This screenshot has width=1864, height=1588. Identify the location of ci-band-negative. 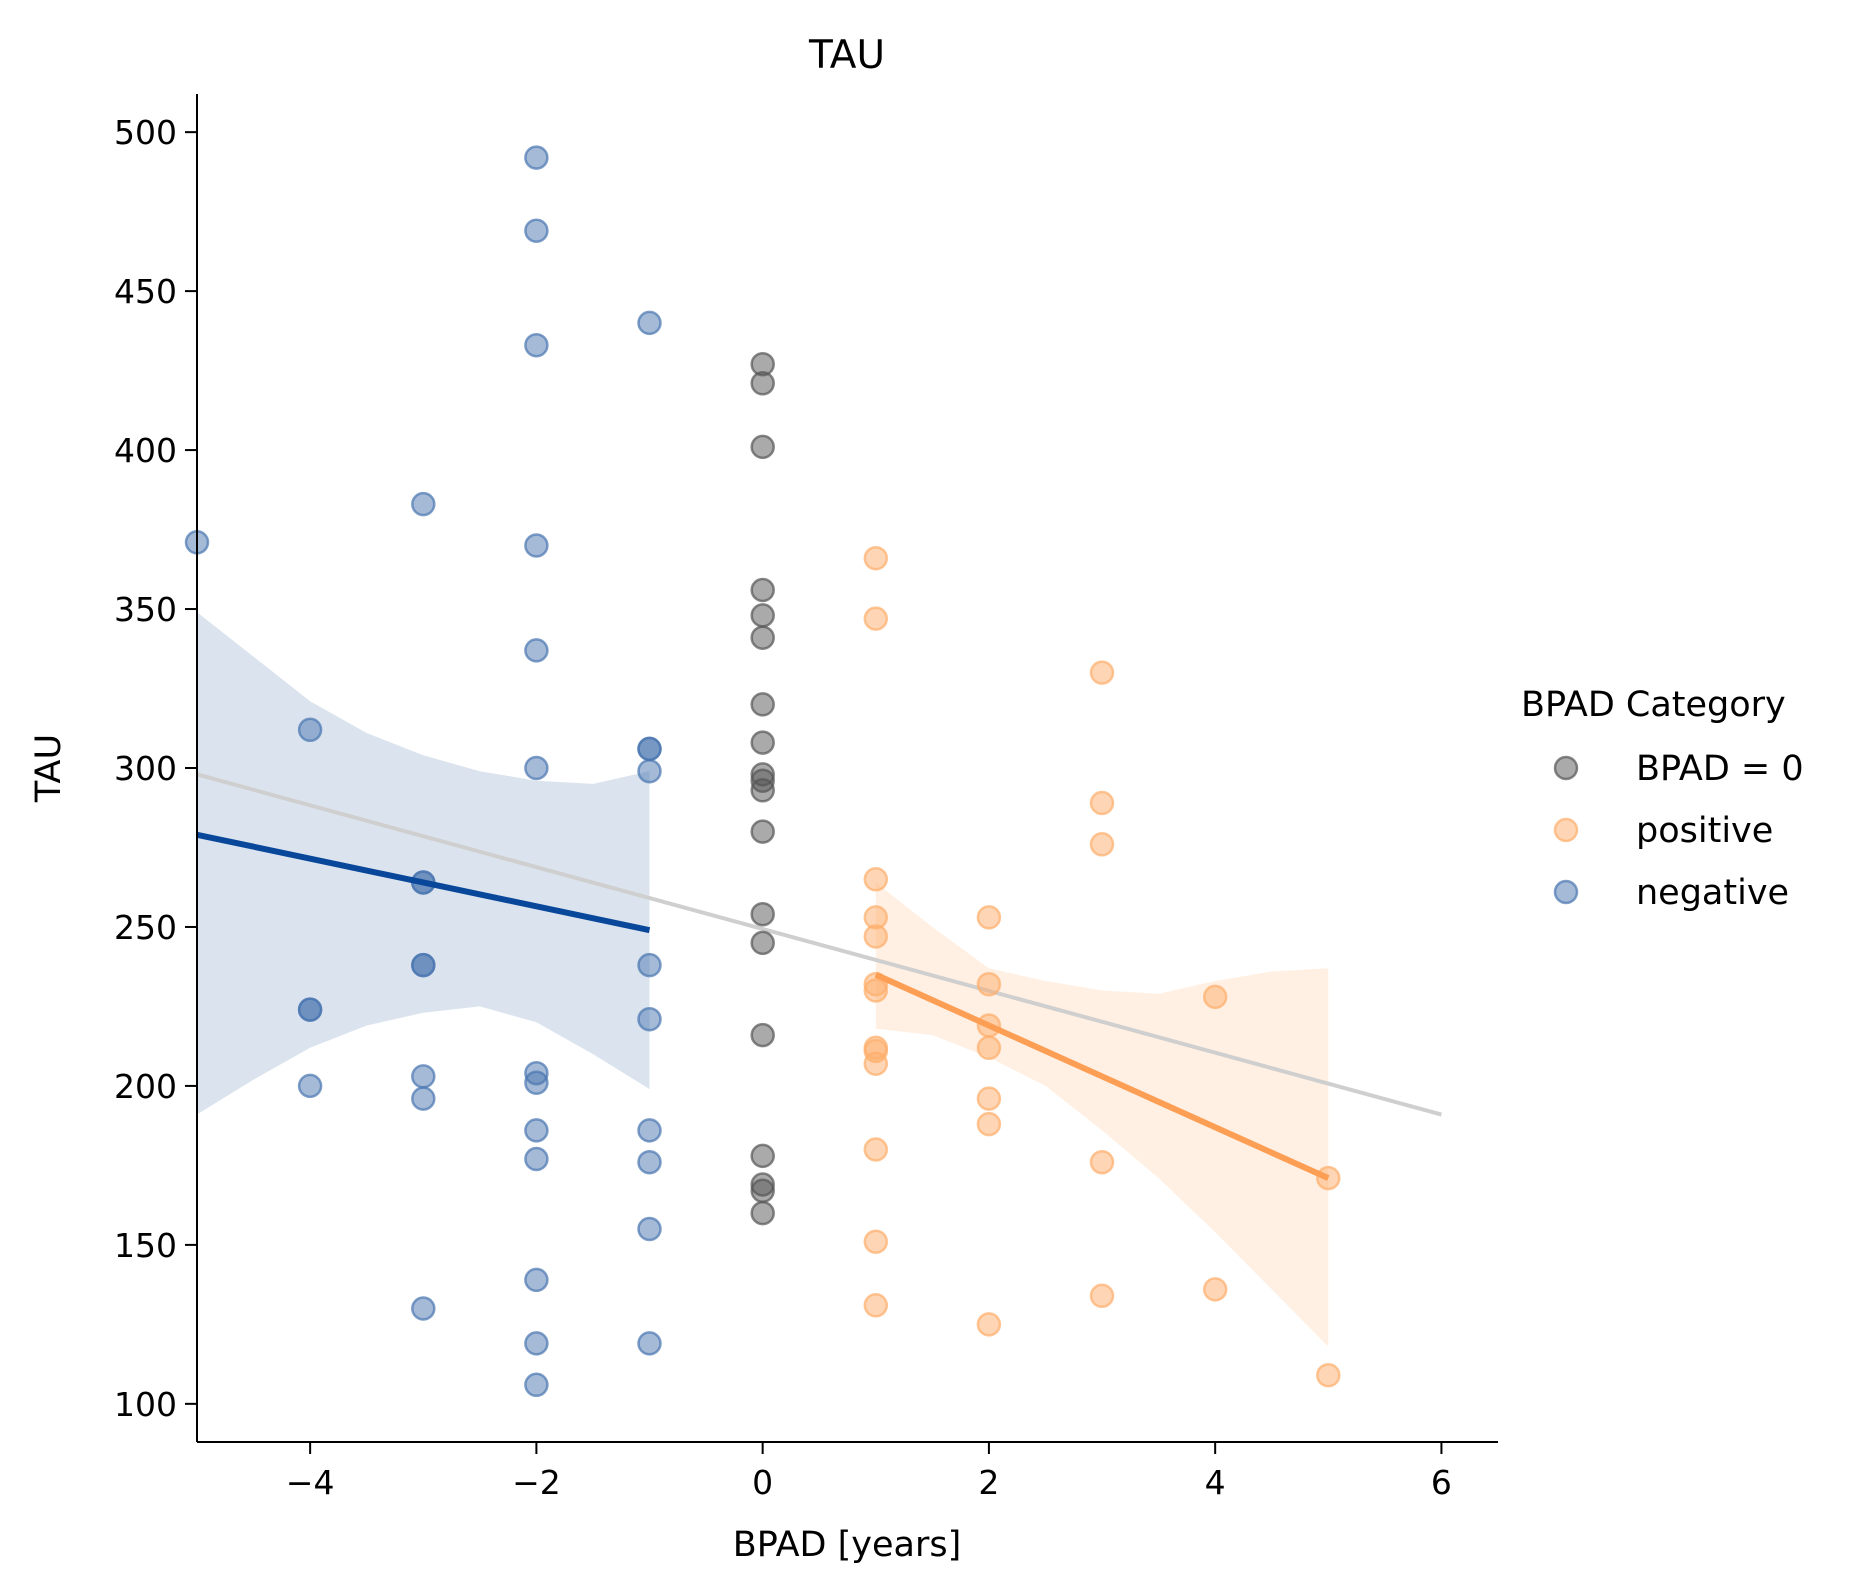
(423, 863).